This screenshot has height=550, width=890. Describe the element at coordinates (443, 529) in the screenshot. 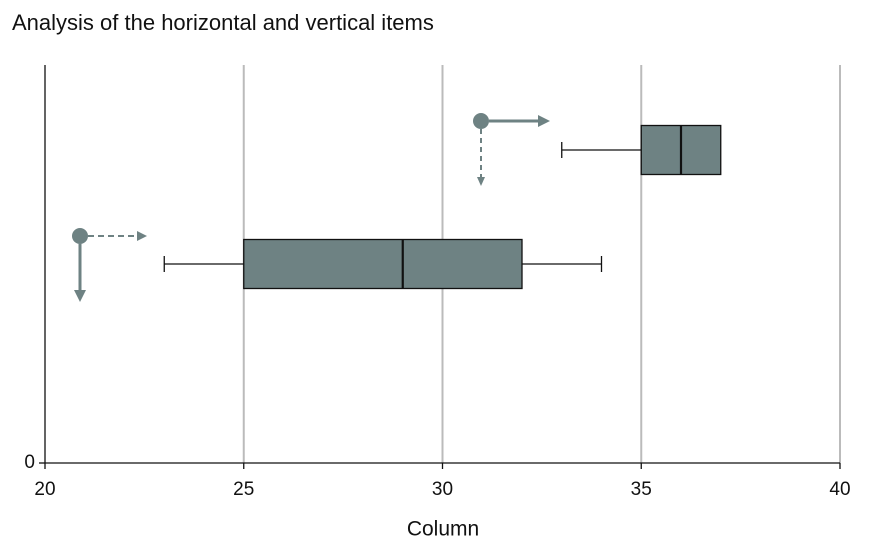

I see `x-axis-label: Column` at that location.